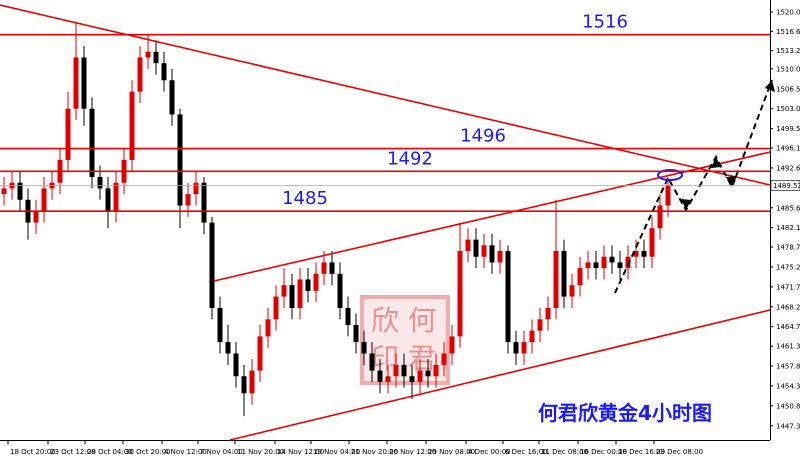  I want to click on x-tick-label: 19 Nov 04:00, so click(336, 452).